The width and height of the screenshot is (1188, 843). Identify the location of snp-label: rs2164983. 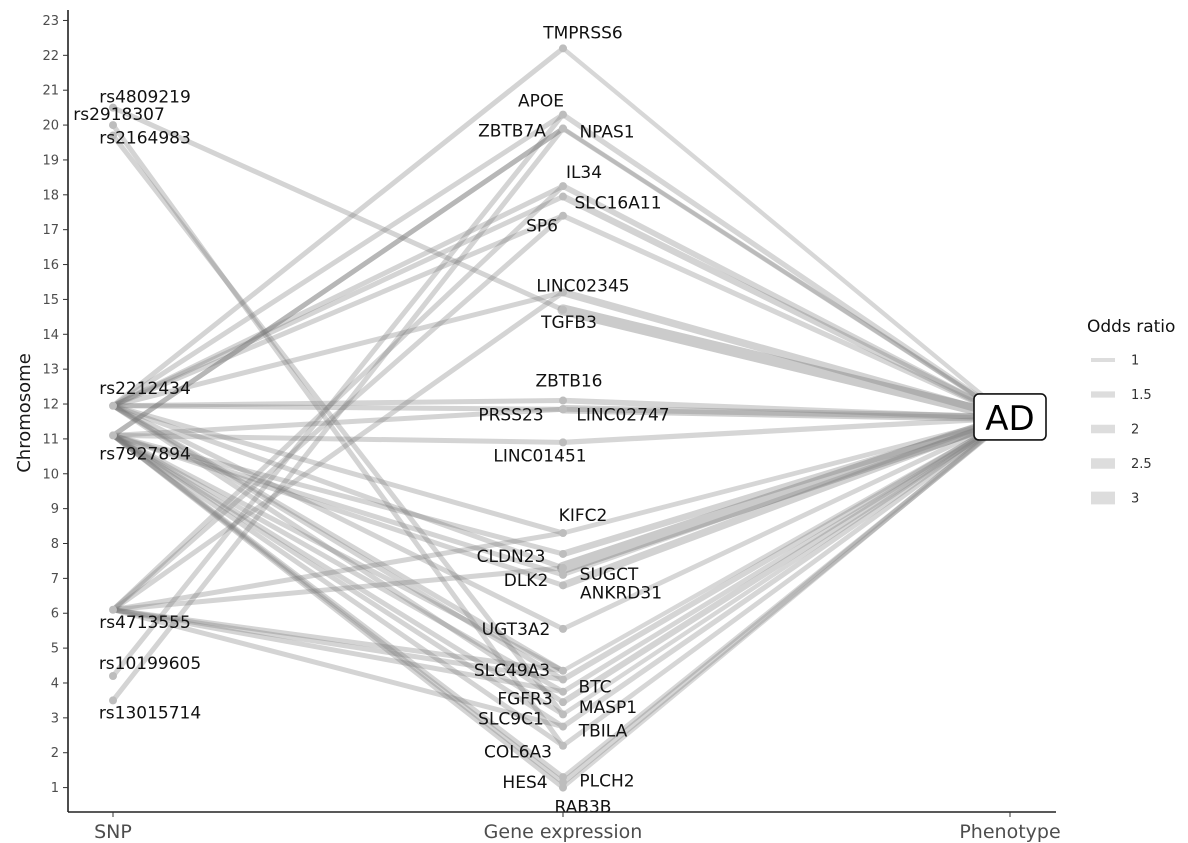
(145, 139).